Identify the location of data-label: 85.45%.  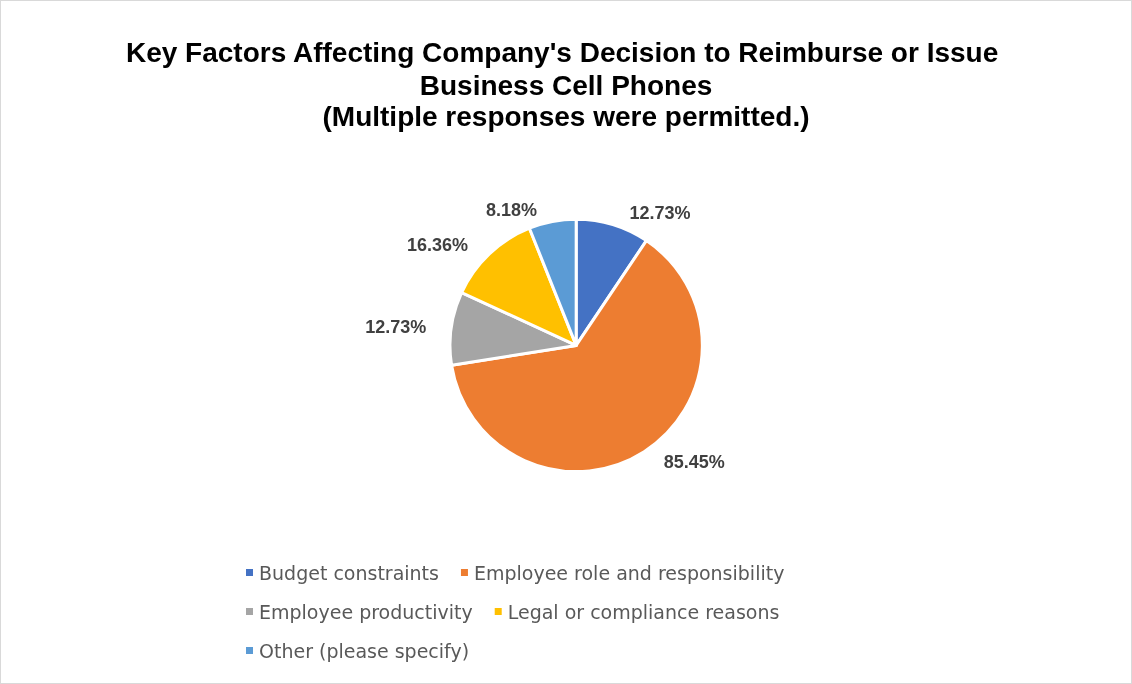
(694, 461).